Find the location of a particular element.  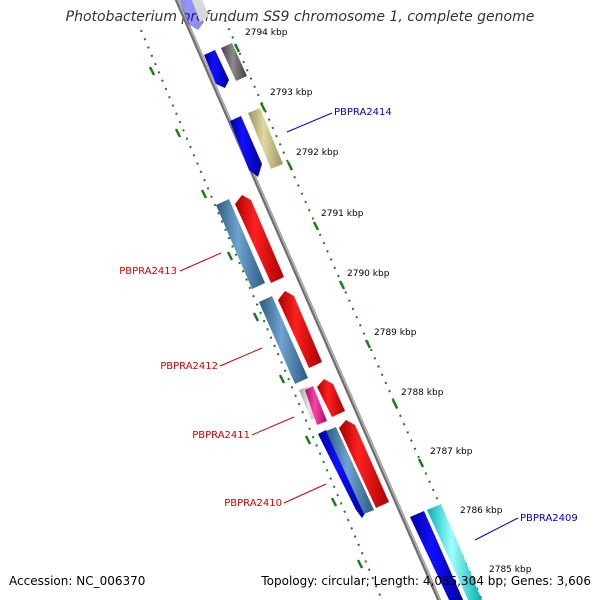

gene-label-pbpra2409: PBPRA2409 is located at coordinates (549, 518).